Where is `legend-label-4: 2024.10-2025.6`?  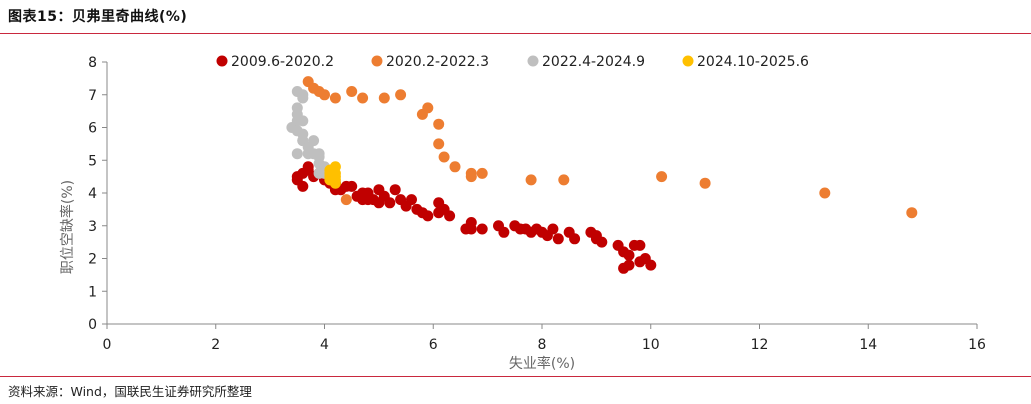
legend-label-4: 2024.10-2025.6 is located at coordinates (753, 62).